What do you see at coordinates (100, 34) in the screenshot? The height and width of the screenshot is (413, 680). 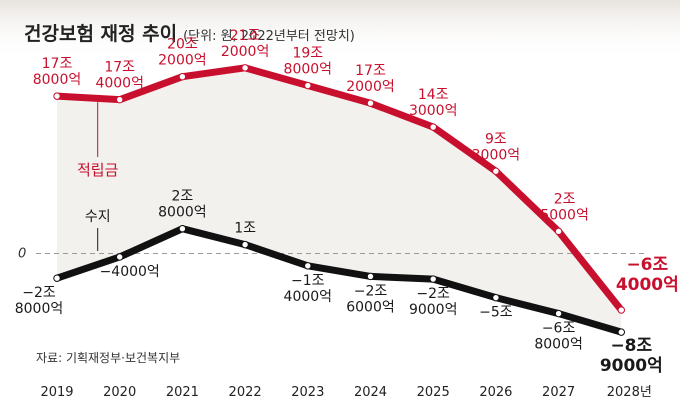 I see `chart-title: 건강보험 재정 추이` at bounding box center [100, 34].